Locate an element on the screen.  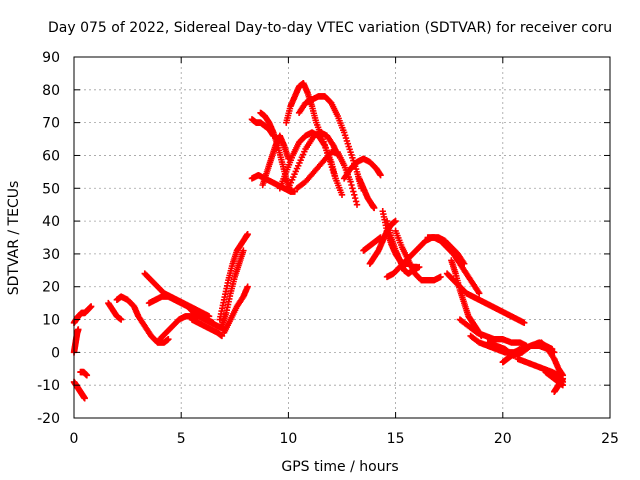
y-tick-label: 30 is located at coordinates (51, 255).